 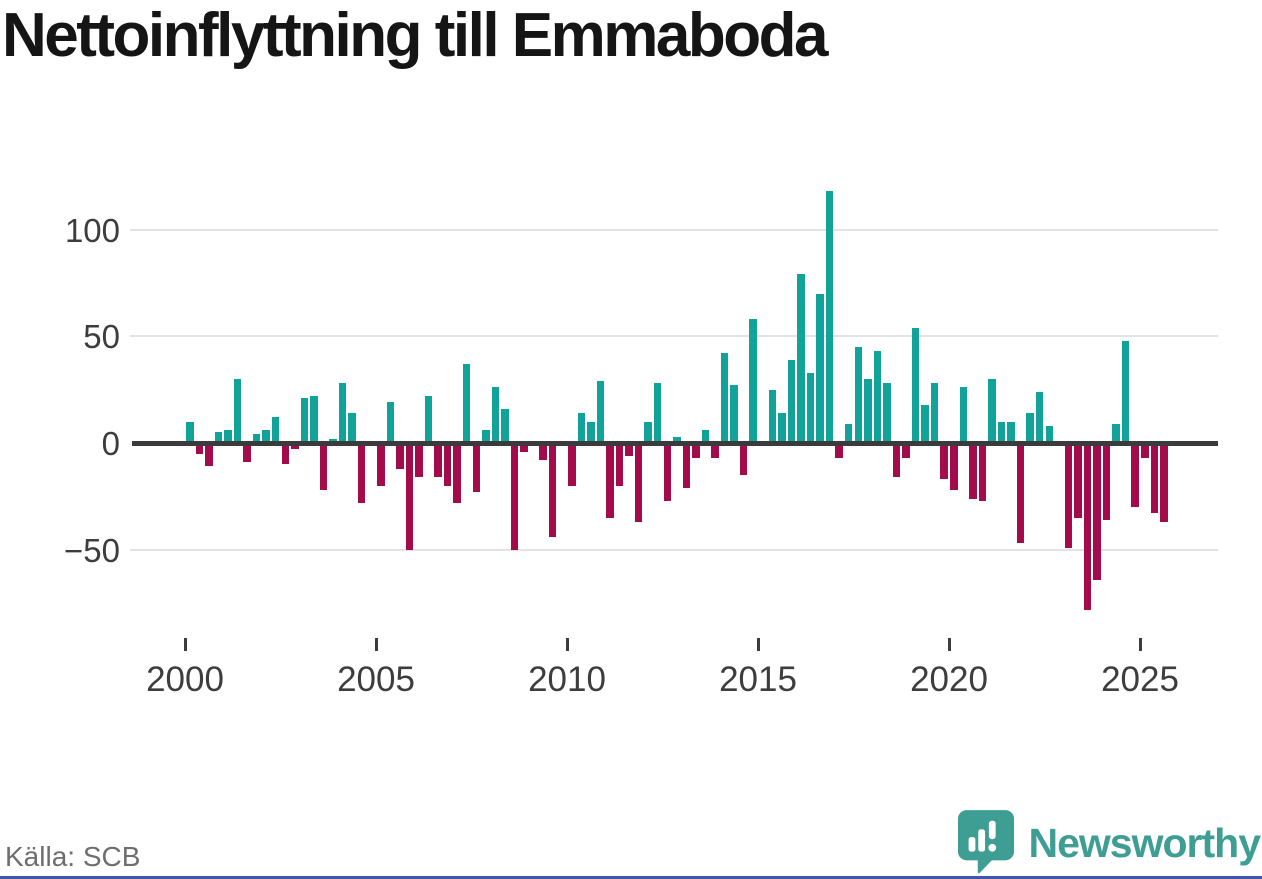 I want to click on y-axis-label: 0, so click(x=110, y=443).